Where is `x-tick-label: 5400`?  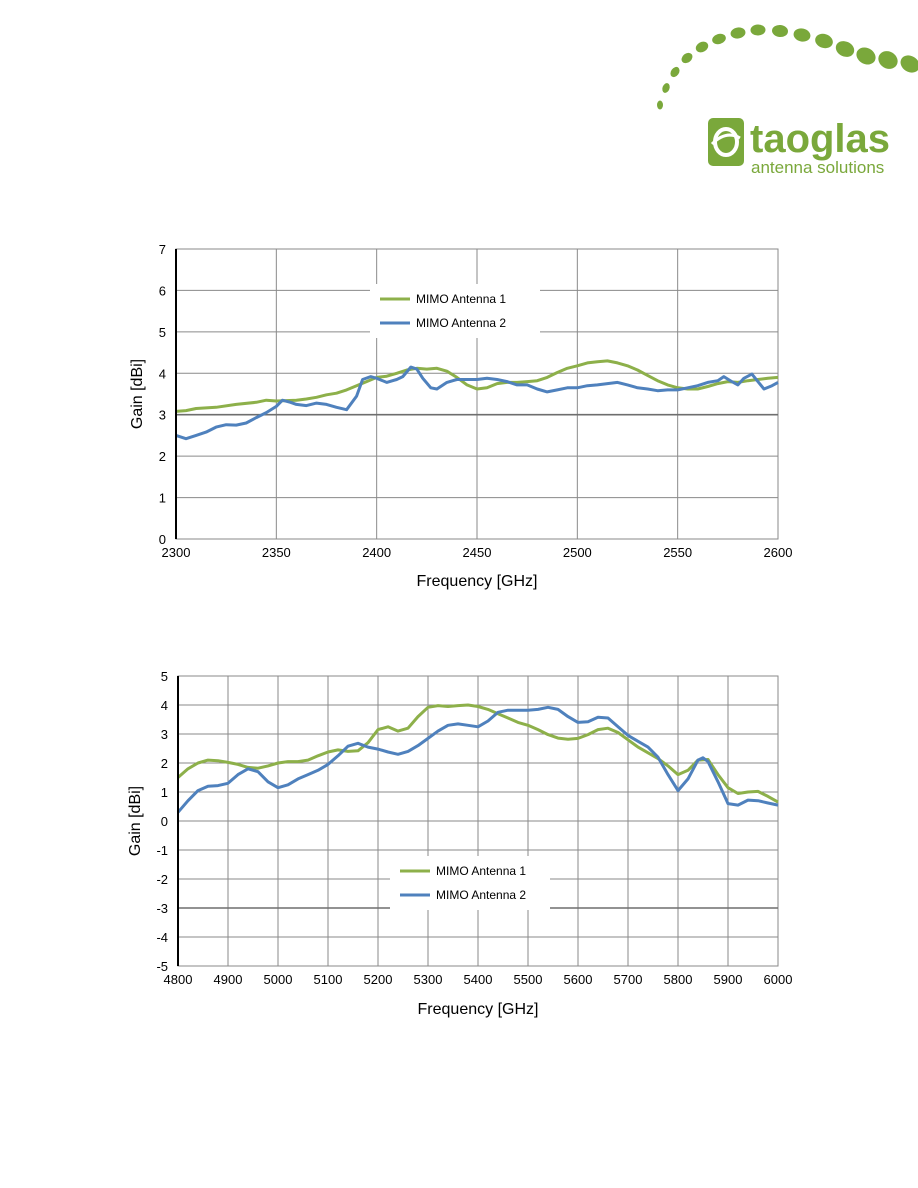
x-tick-label: 5400 is located at coordinates (478, 979).